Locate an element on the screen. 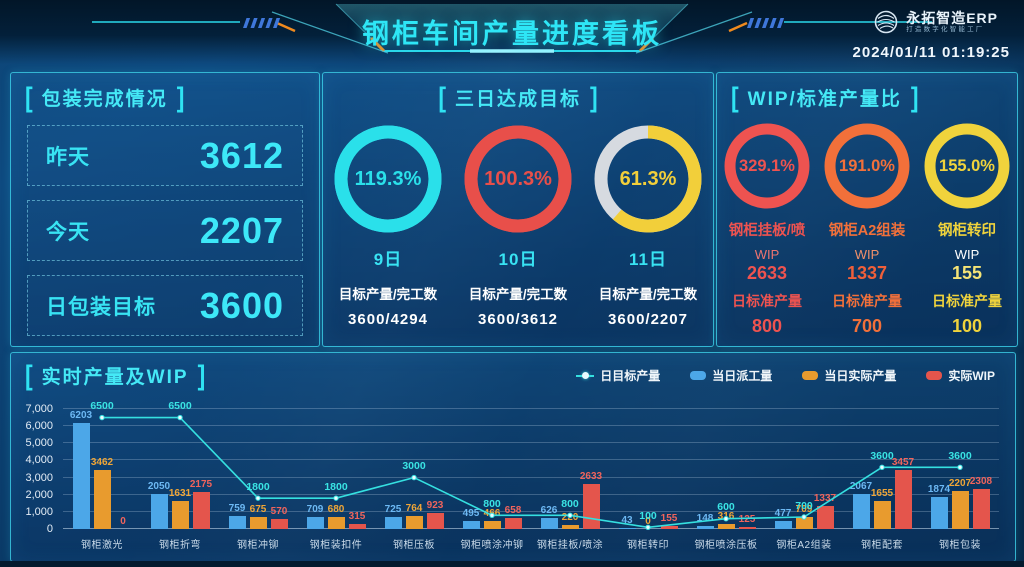  bottom-strip is located at coordinates (512, 564).